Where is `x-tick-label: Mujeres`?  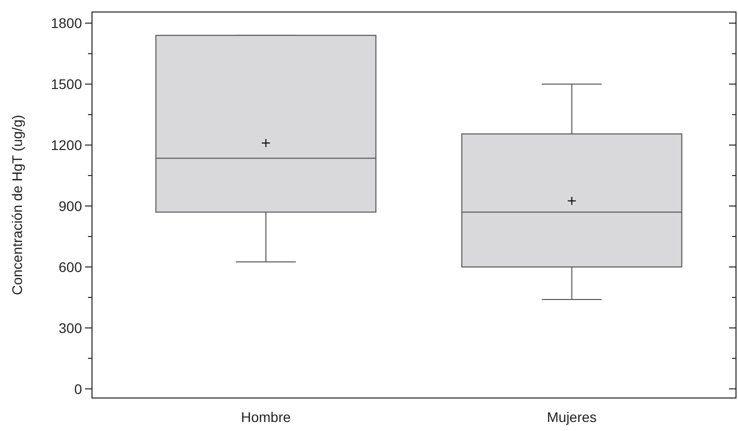 x-tick-label: Mujeres is located at coordinates (571, 417).